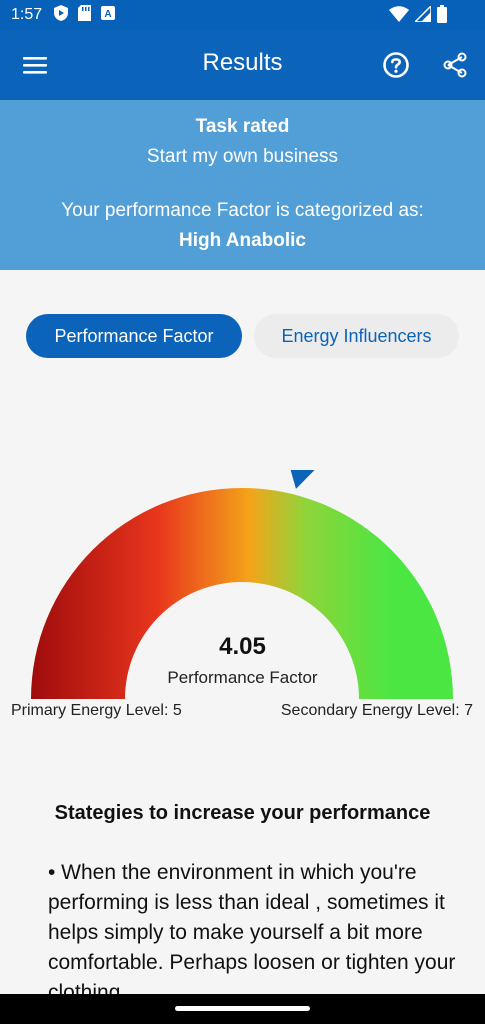 The height and width of the screenshot is (1024, 485). Describe the element at coordinates (396, 65) in the screenshot. I see `help-icon` at that location.